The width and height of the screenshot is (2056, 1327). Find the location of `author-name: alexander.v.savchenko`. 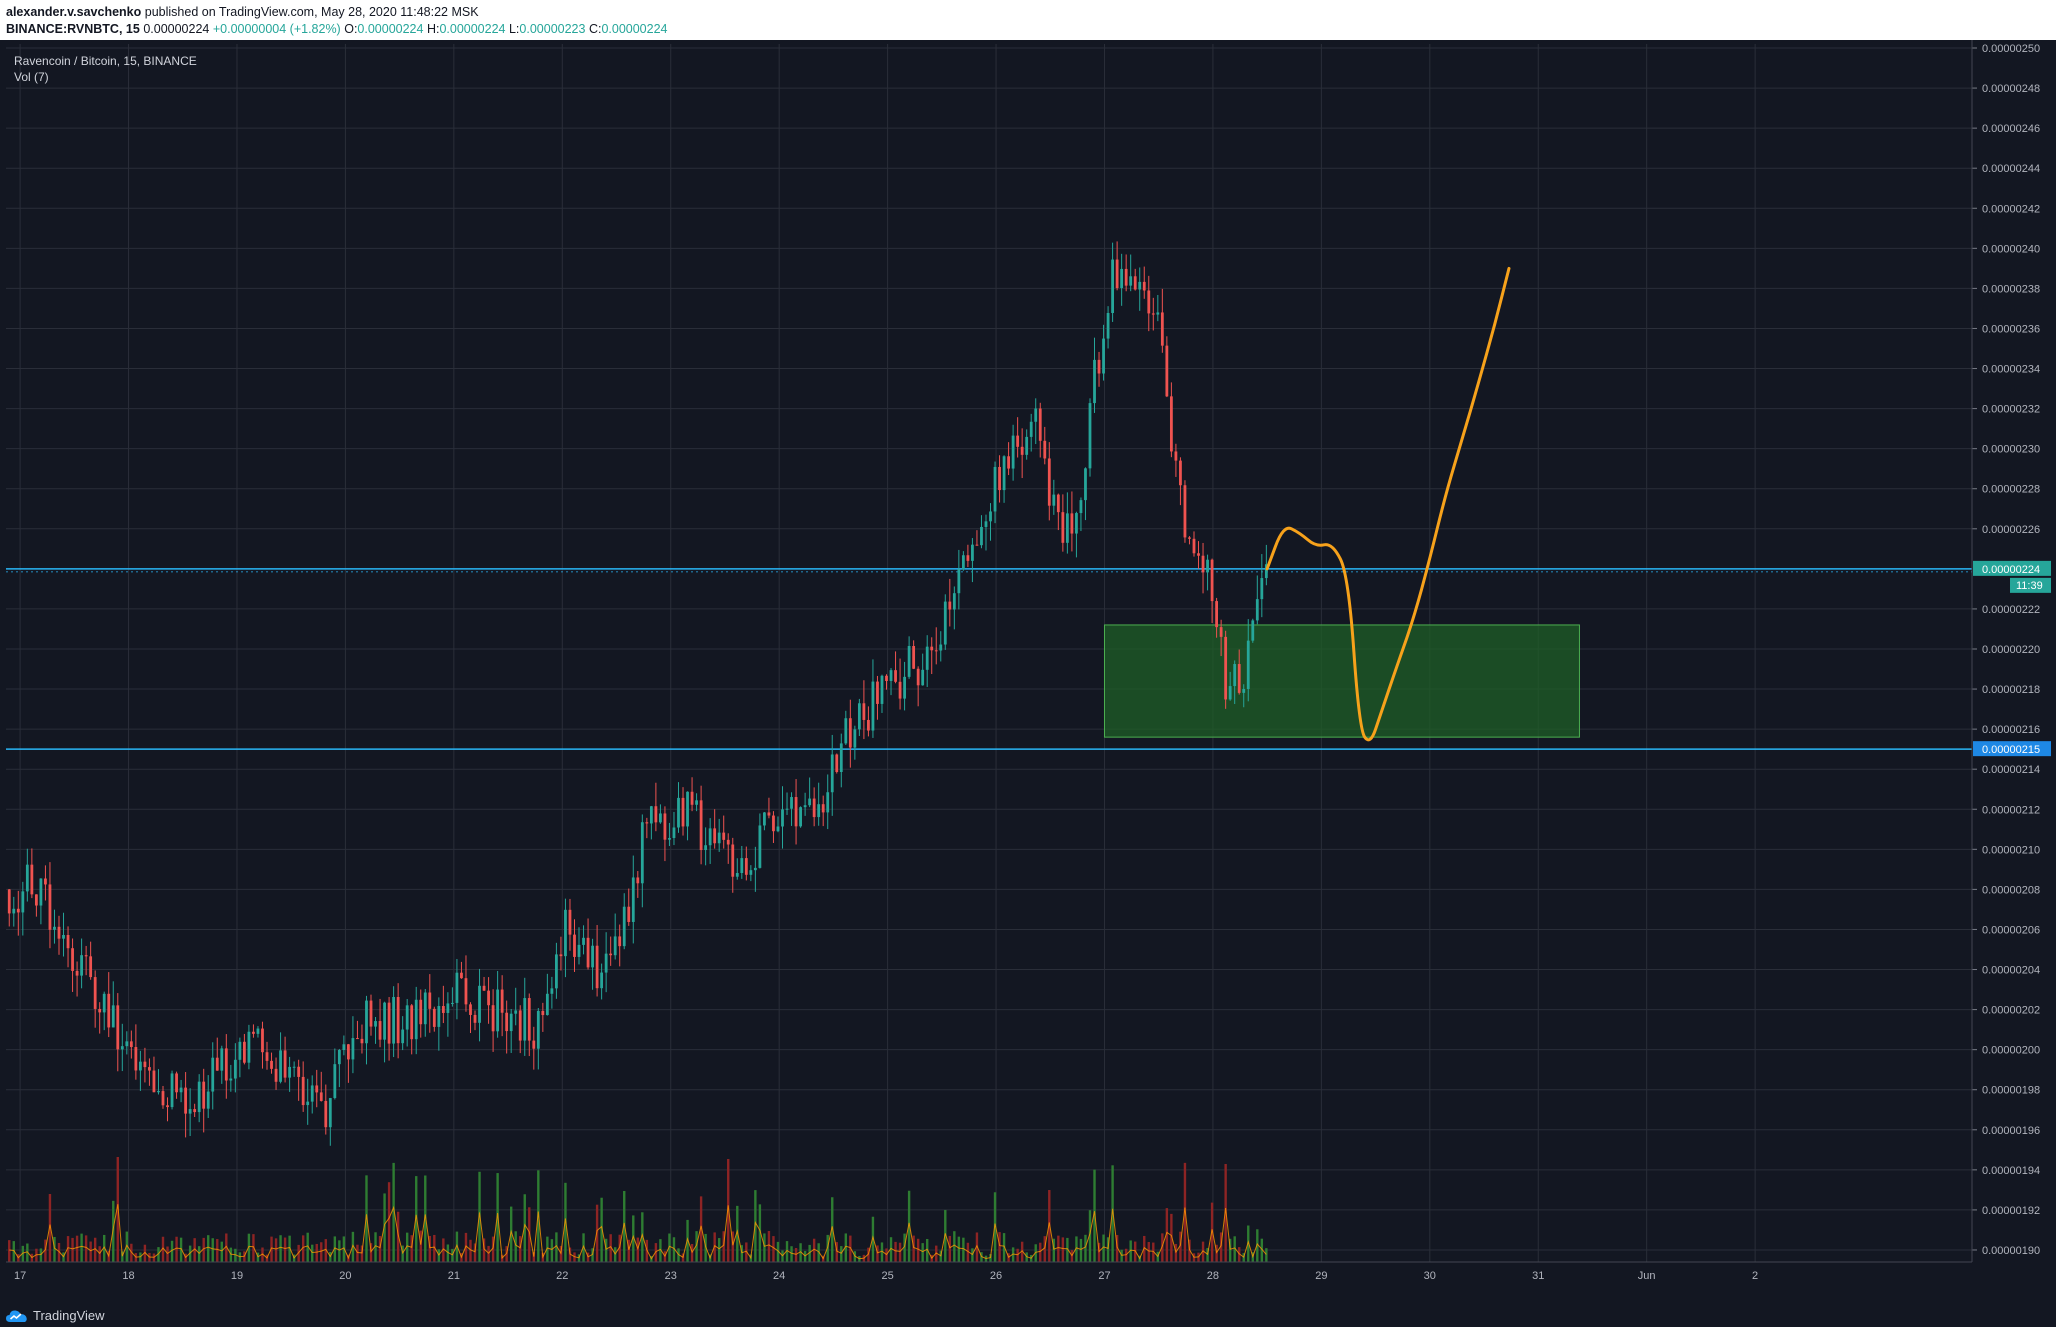

author-name: alexander.v.savchenko is located at coordinates (74, 12).